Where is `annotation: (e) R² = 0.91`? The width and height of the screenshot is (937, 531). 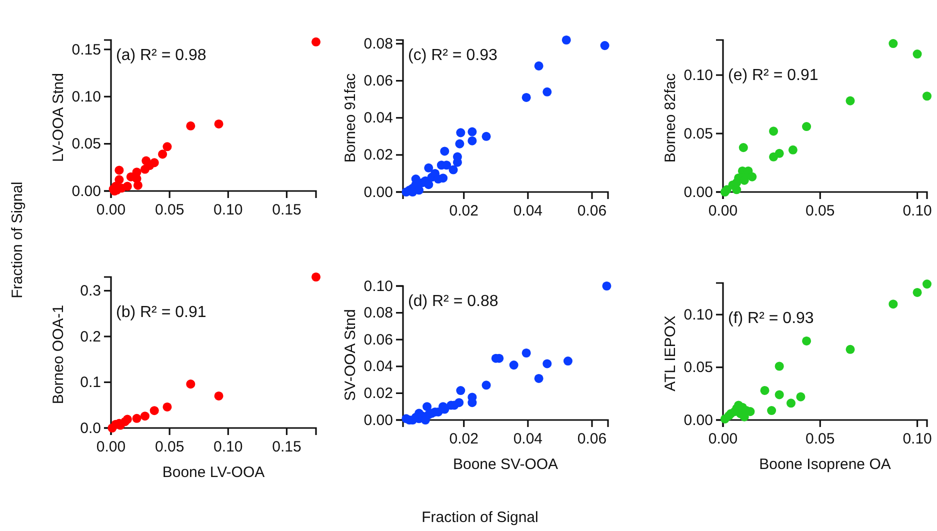
annotation: (e) R² = 0.91 is located at coordinates (773, 75).